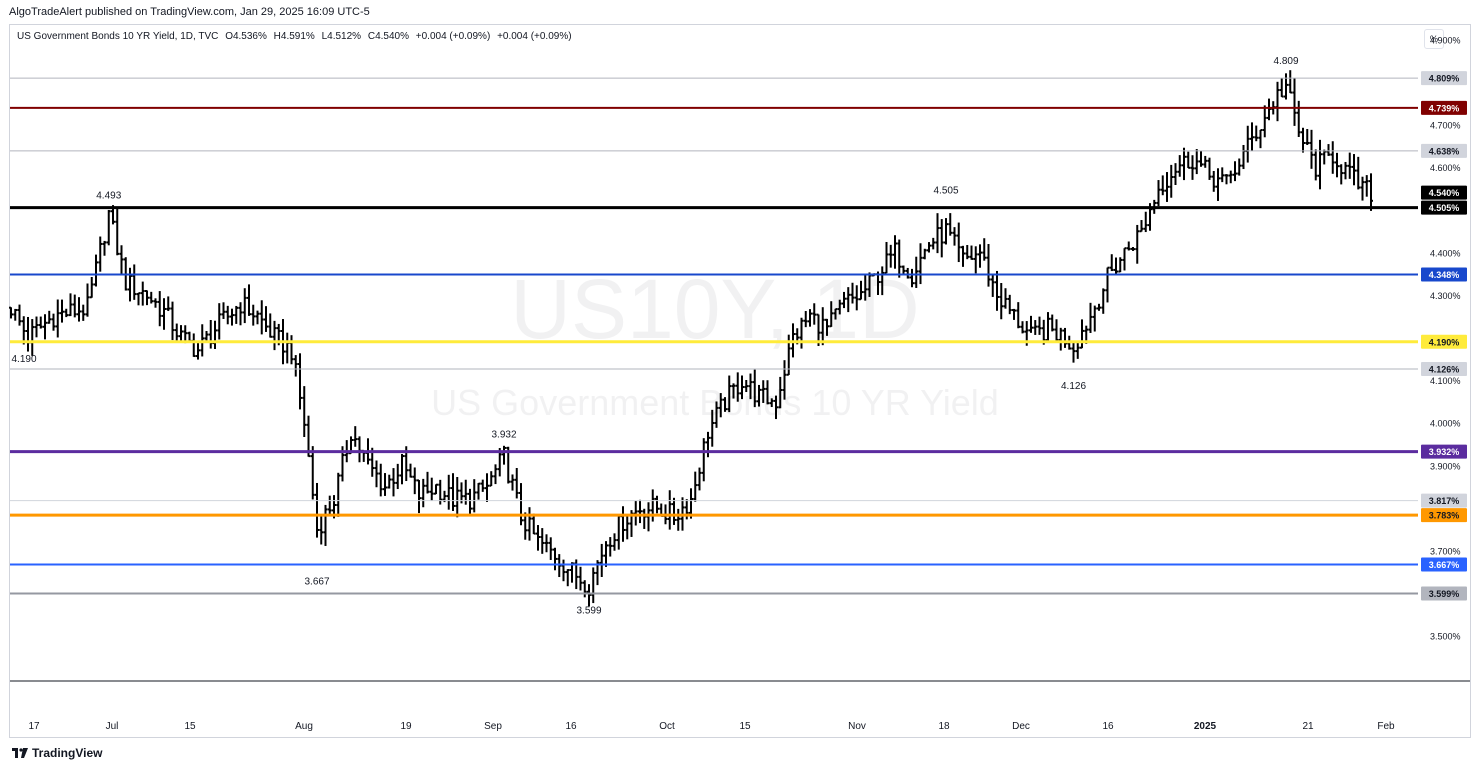 The image size is (1480, 770). What do you see at coordinates (1444, 594) in the screenshot?
I see `level-badge: 3.599%` at bounding box center [1444, 594].